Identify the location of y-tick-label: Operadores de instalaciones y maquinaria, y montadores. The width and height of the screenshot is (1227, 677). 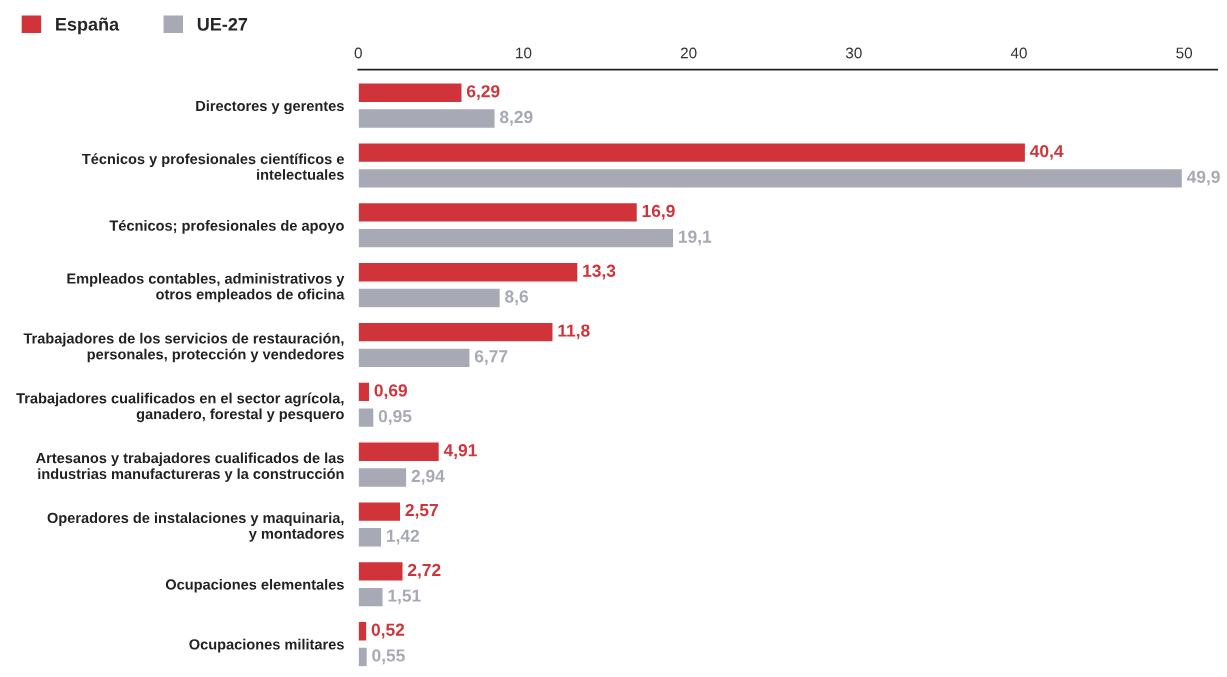
(195, 527).